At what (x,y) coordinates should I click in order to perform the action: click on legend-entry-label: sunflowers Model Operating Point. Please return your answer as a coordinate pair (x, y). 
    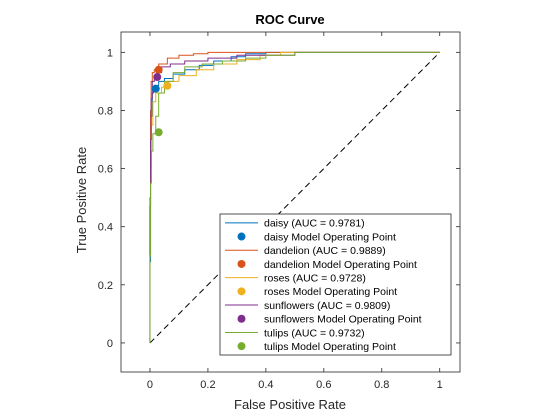
    Looking at the image, I should click on (343, 320).